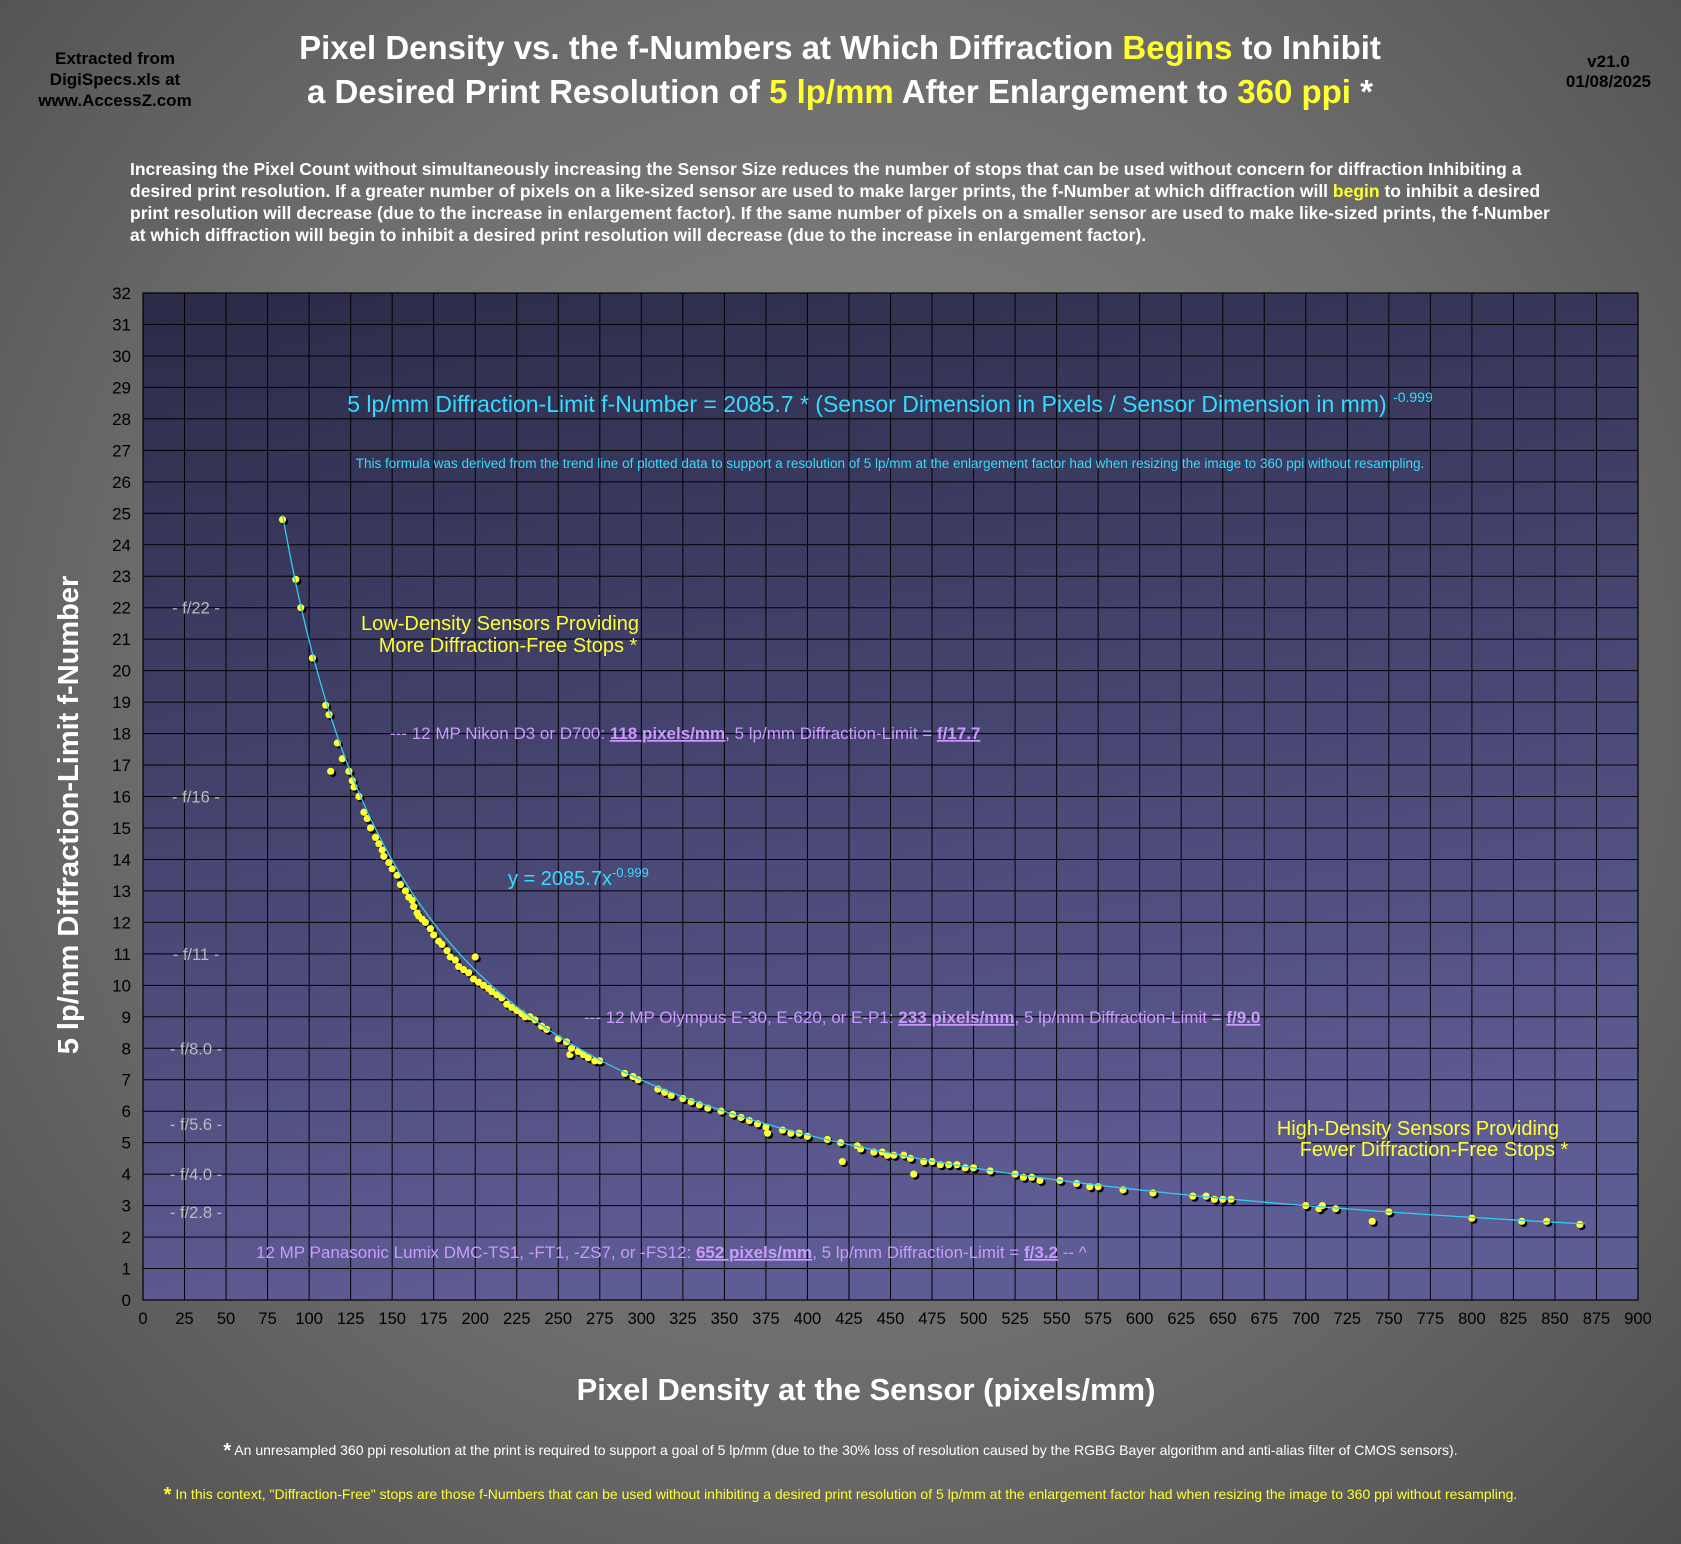  What do you see at coordinates (69, 815) in the screenshot?
I see `y-axis-title: 5 lp/mm Diffraction-Limit f-Number` at bounding box center [69, 815].